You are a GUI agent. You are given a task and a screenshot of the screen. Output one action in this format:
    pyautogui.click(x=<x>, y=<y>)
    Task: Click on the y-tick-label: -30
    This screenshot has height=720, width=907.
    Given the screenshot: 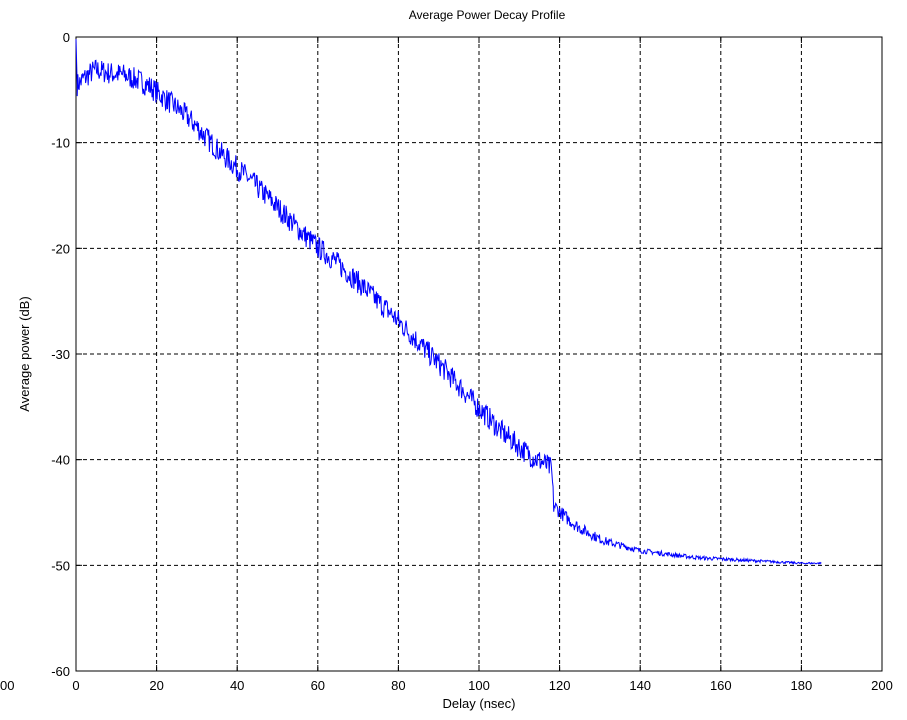 What is the action you would take?
    pyautogui.click(x=60, y=354)
    